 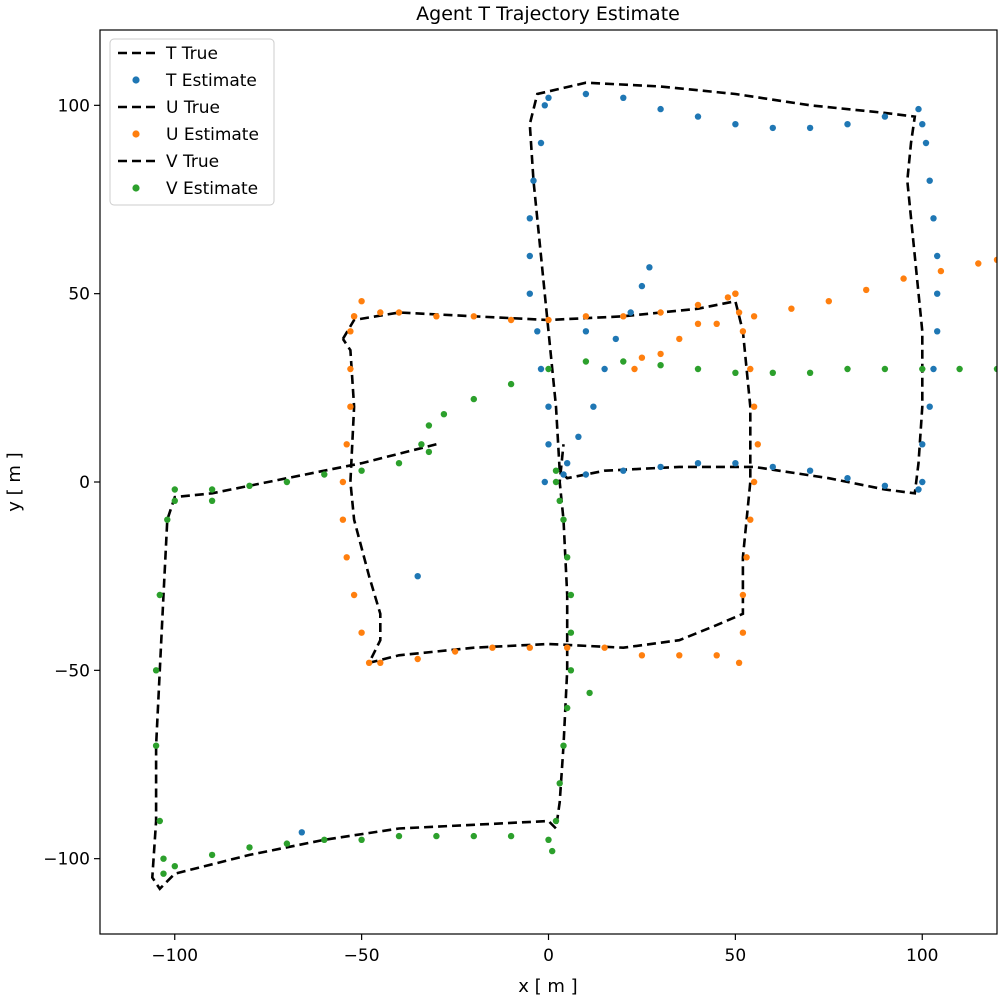 What do you see at coordinates (192, 122) in the screenshot?
I see `legend-box` at bounding box center [192, 122].